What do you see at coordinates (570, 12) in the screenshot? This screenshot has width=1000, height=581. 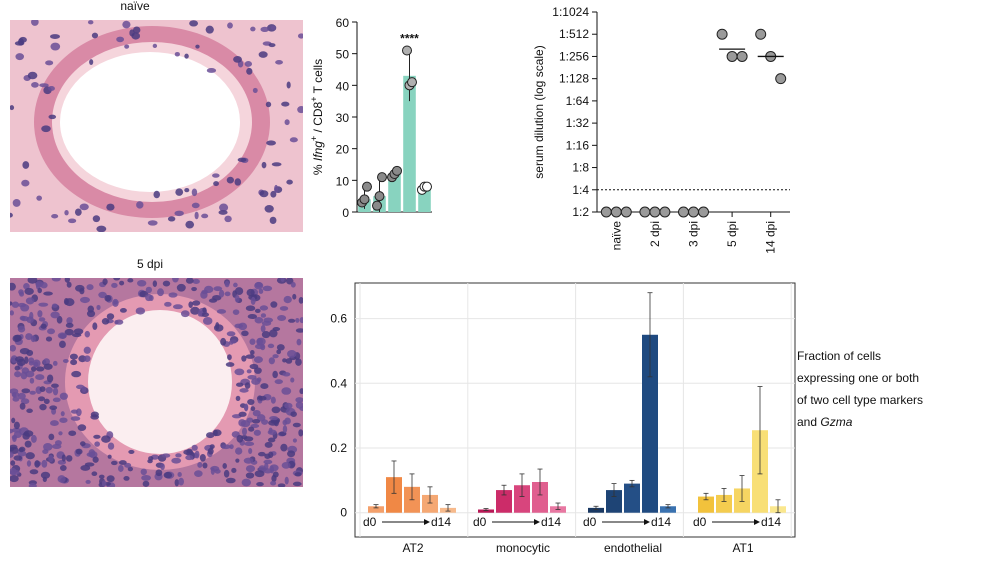 I see `y-tick-label: 1:1024` at bounding box center [570, 12].